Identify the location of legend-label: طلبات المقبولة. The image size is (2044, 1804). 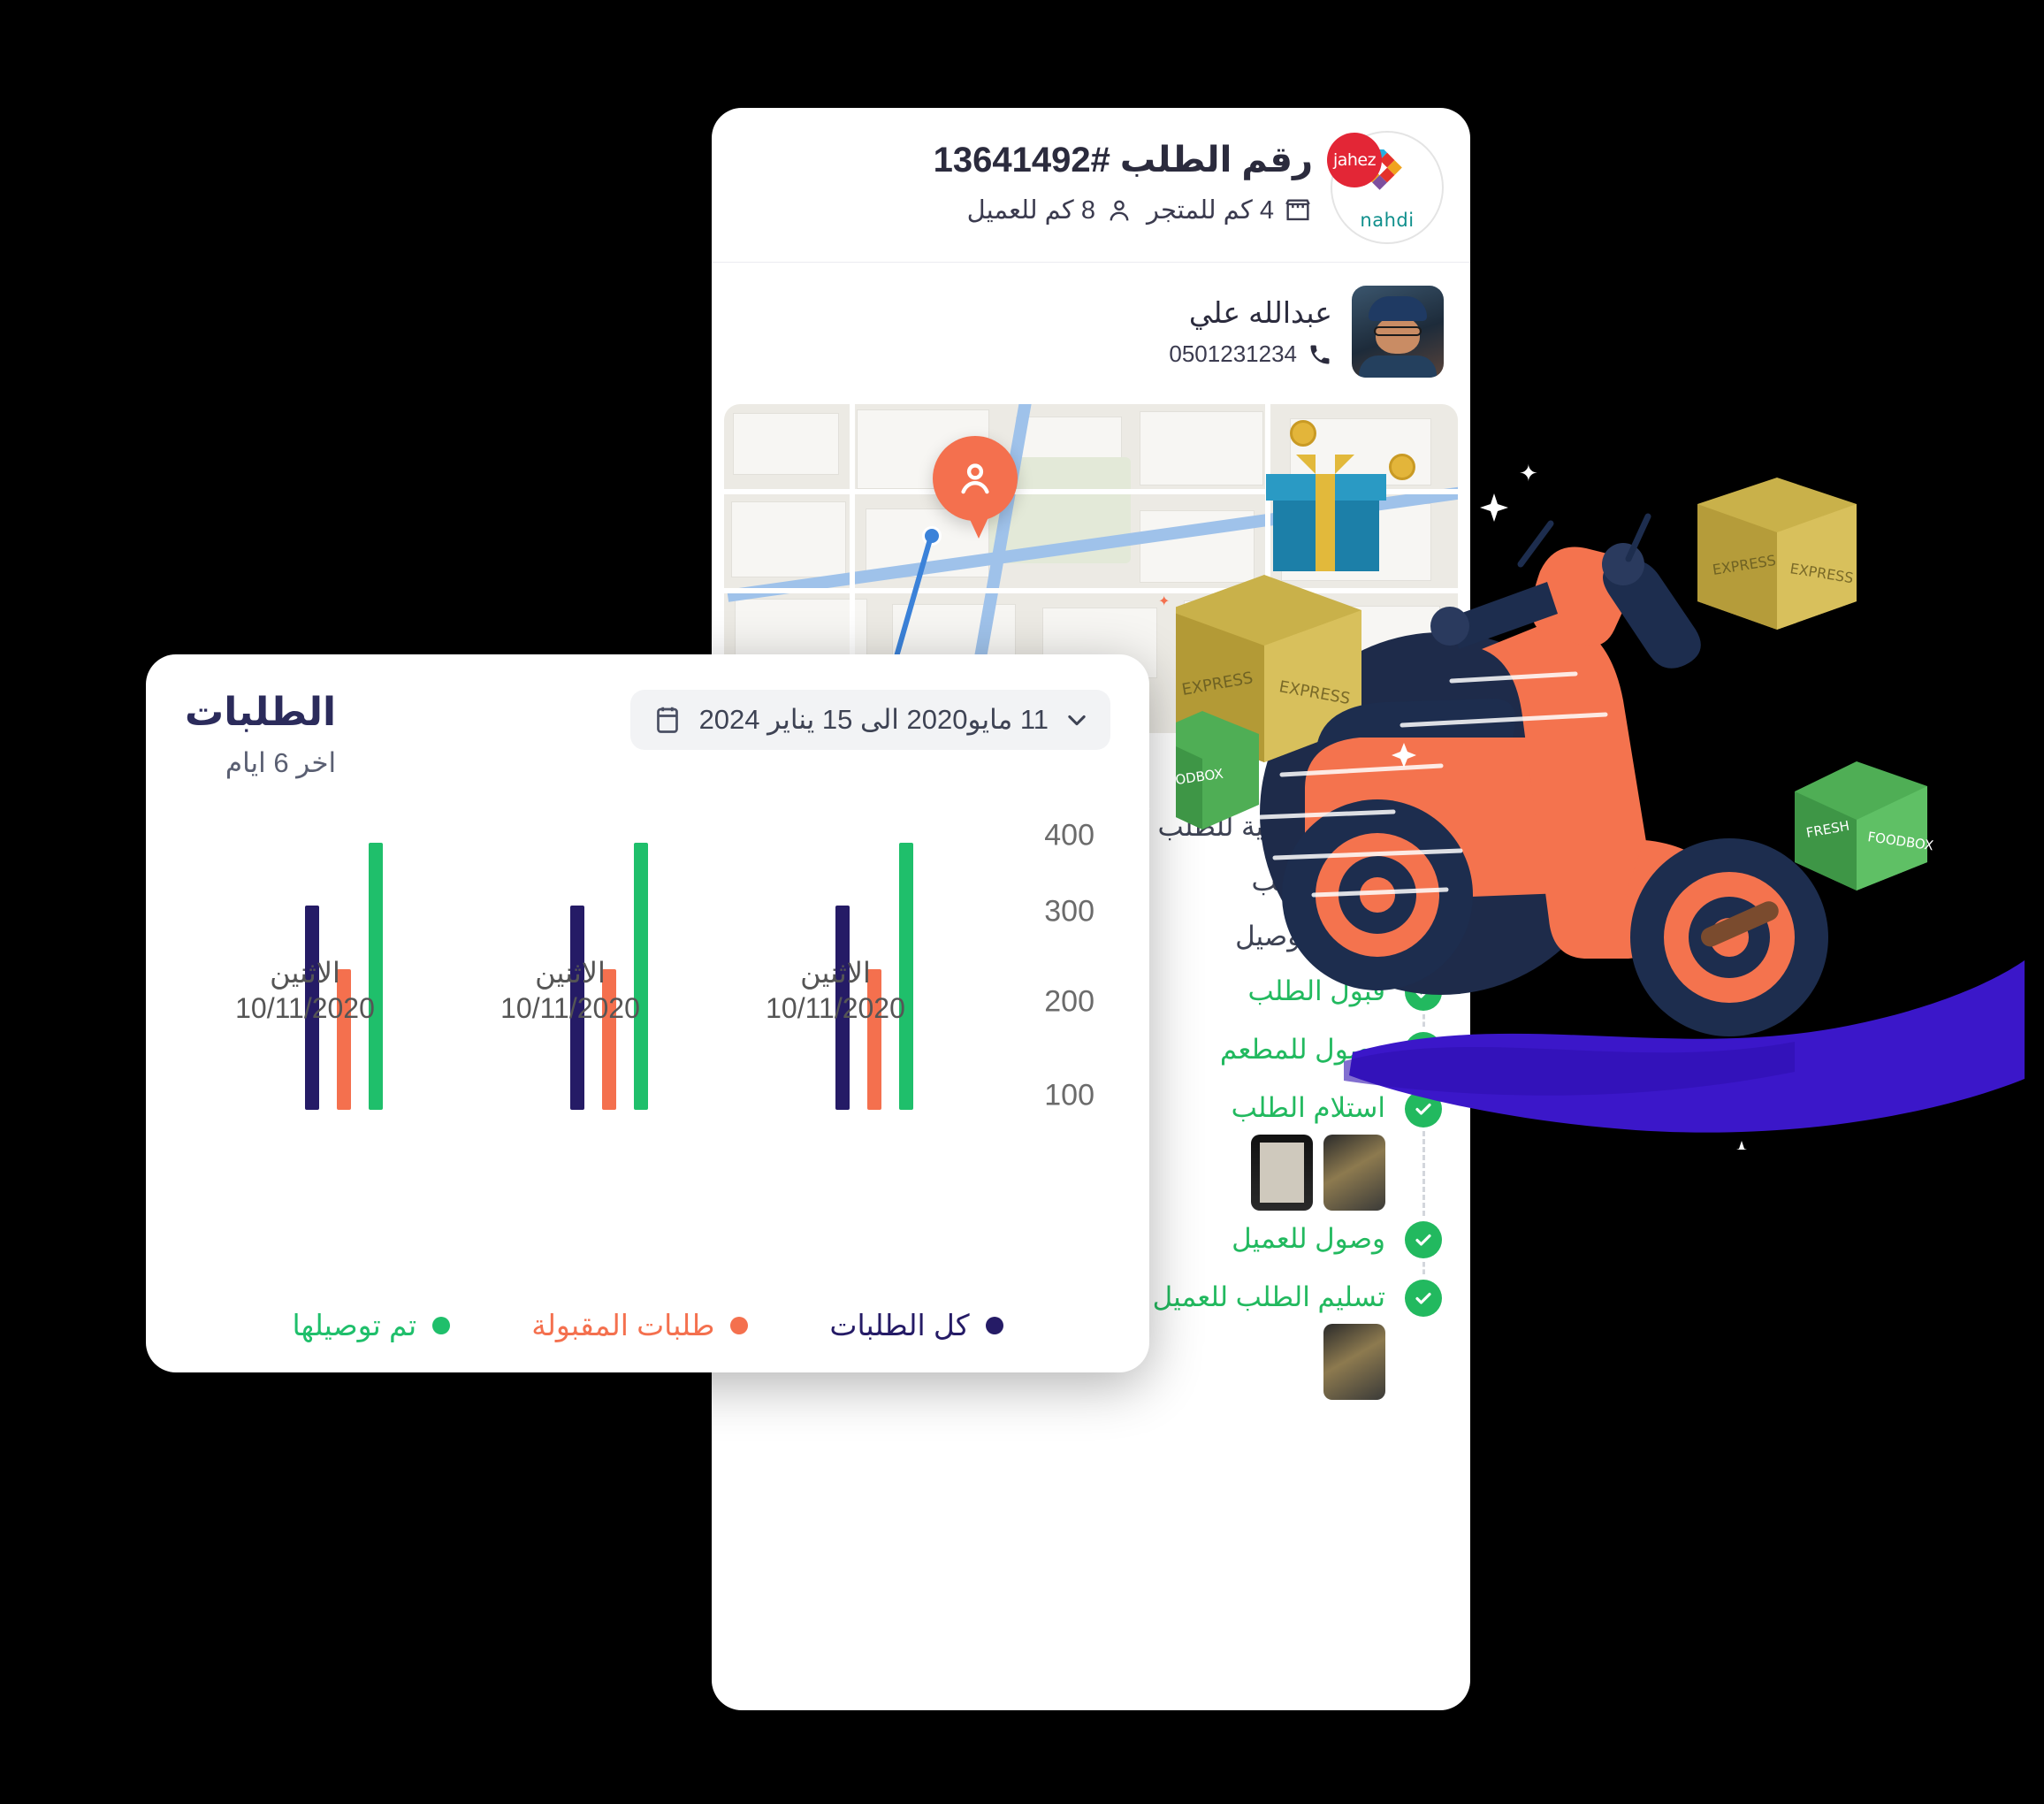
(623, 1325).